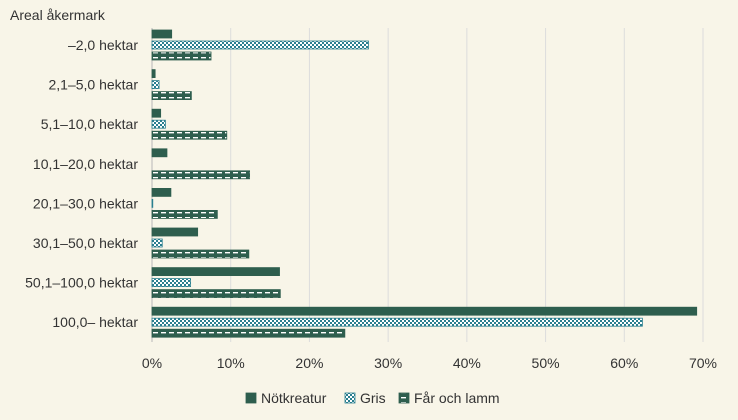  I want to click on y-tick-label: 10,1–20,0 hektar, so click(85, 164).